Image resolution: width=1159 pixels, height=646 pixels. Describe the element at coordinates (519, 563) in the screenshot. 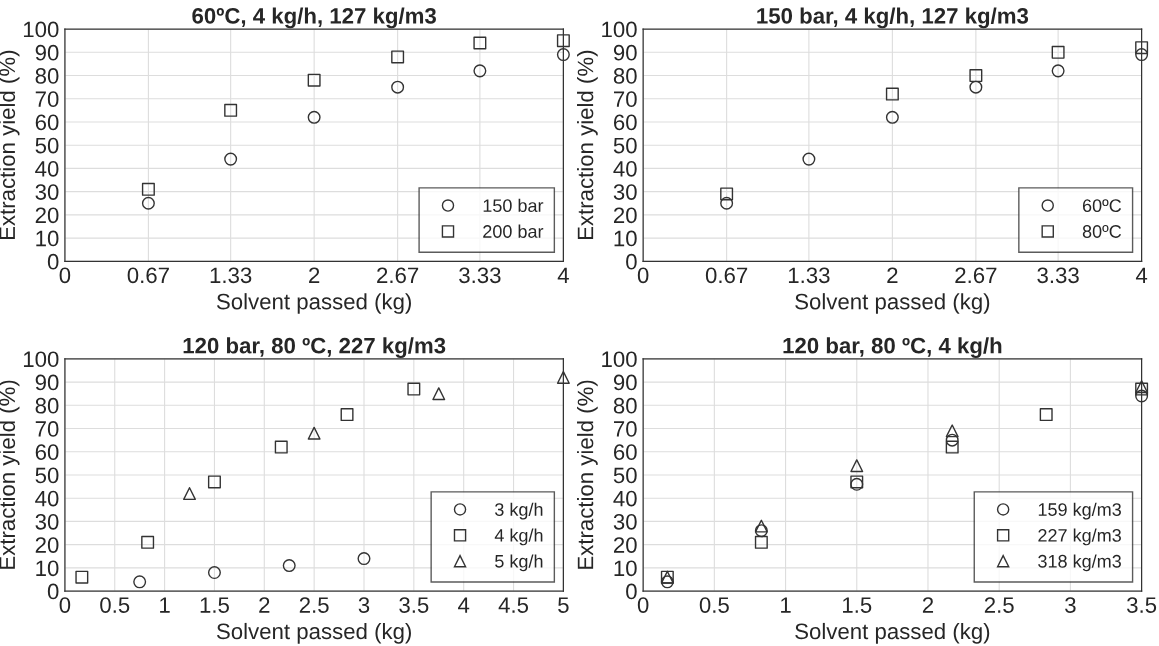

I see `legend-label: 5 kg/h` at that location.